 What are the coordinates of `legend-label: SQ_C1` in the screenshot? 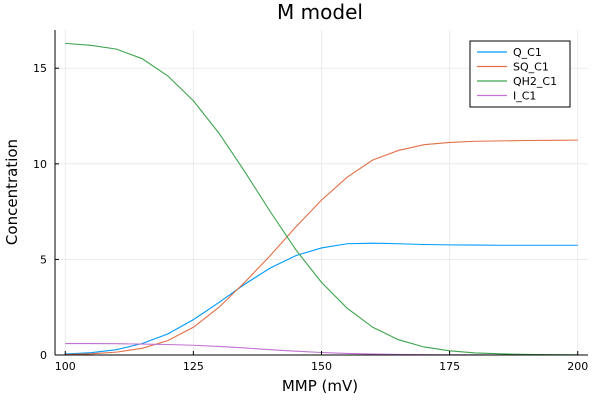 It's located at (531, 67).